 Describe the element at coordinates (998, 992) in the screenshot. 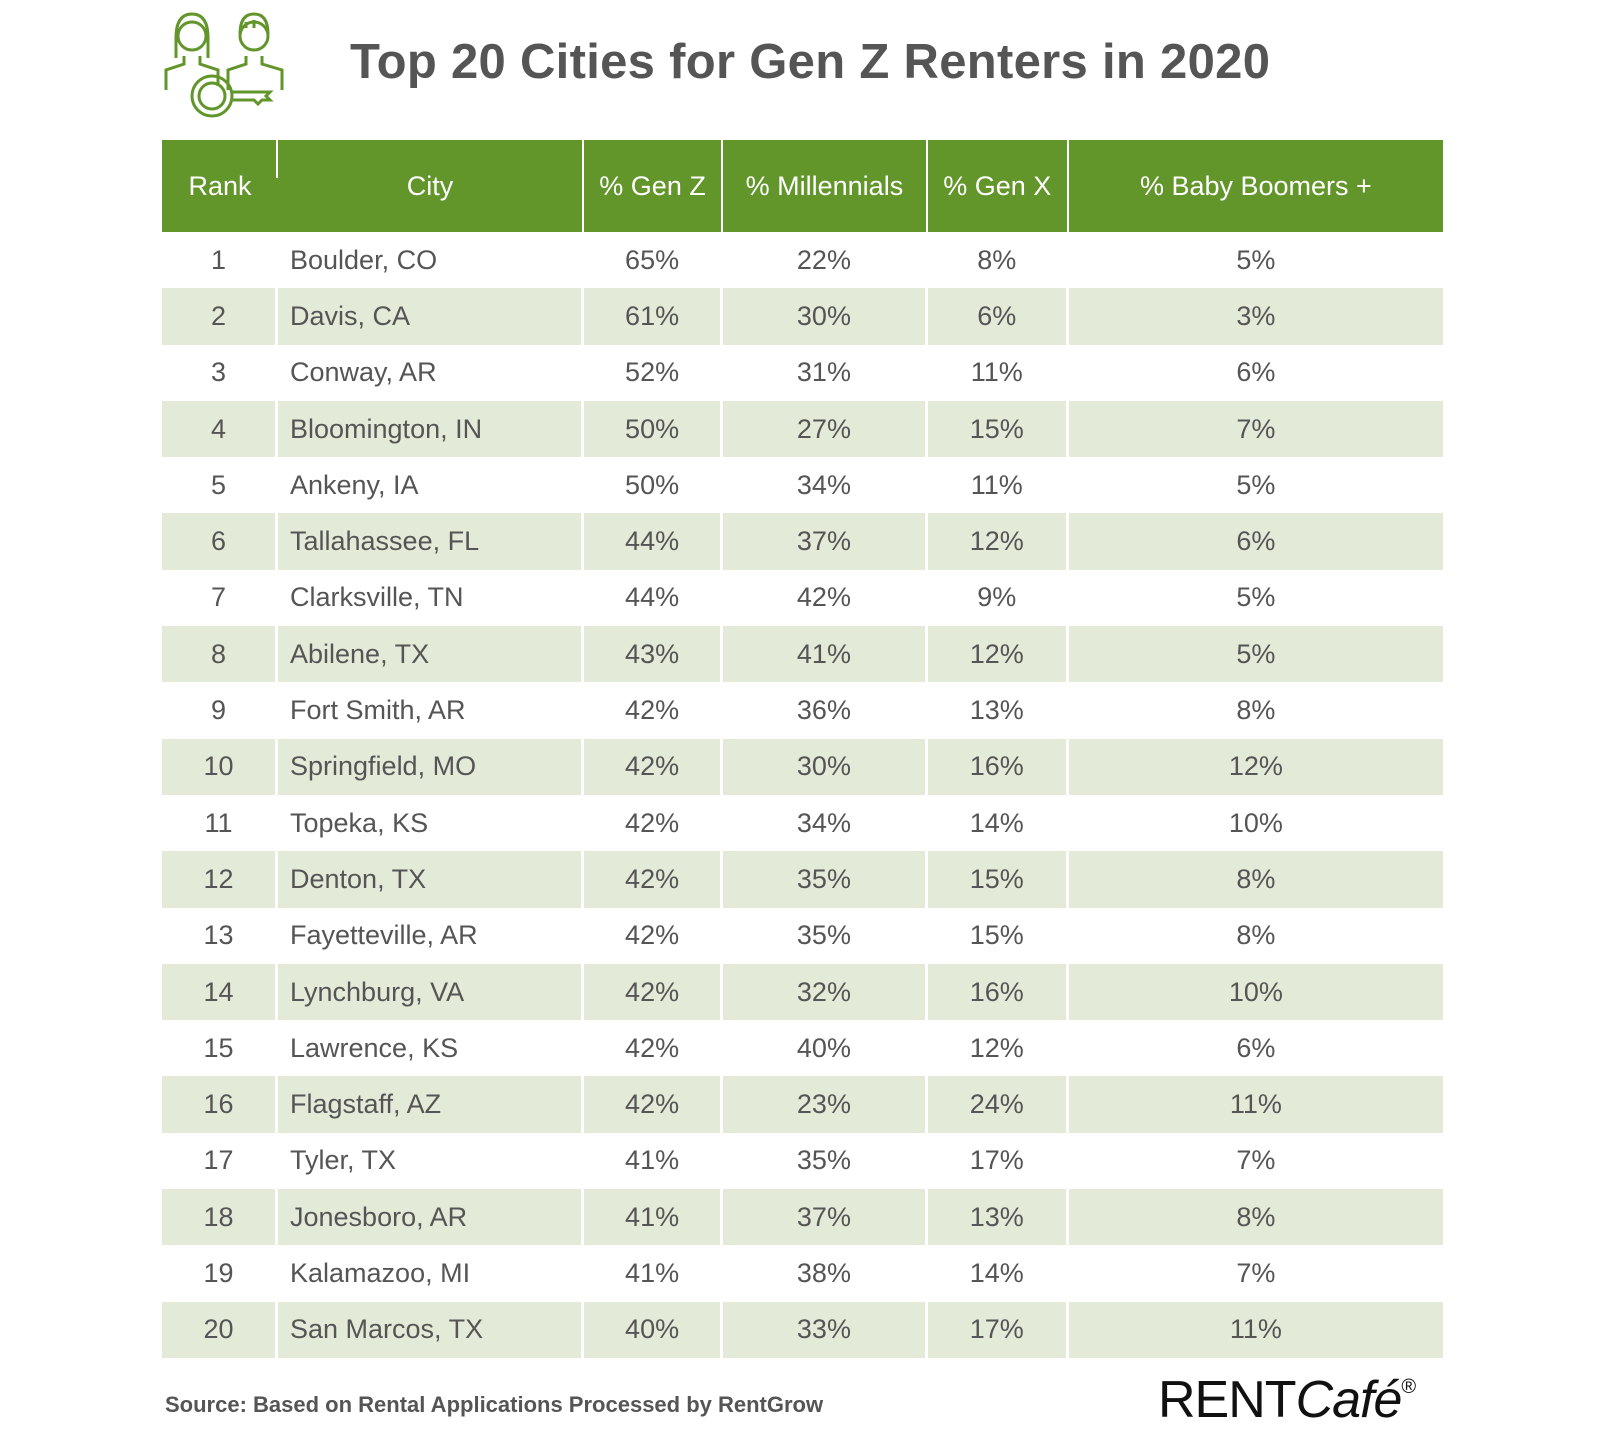

I see `cell-gen-x: 16%` at that location.